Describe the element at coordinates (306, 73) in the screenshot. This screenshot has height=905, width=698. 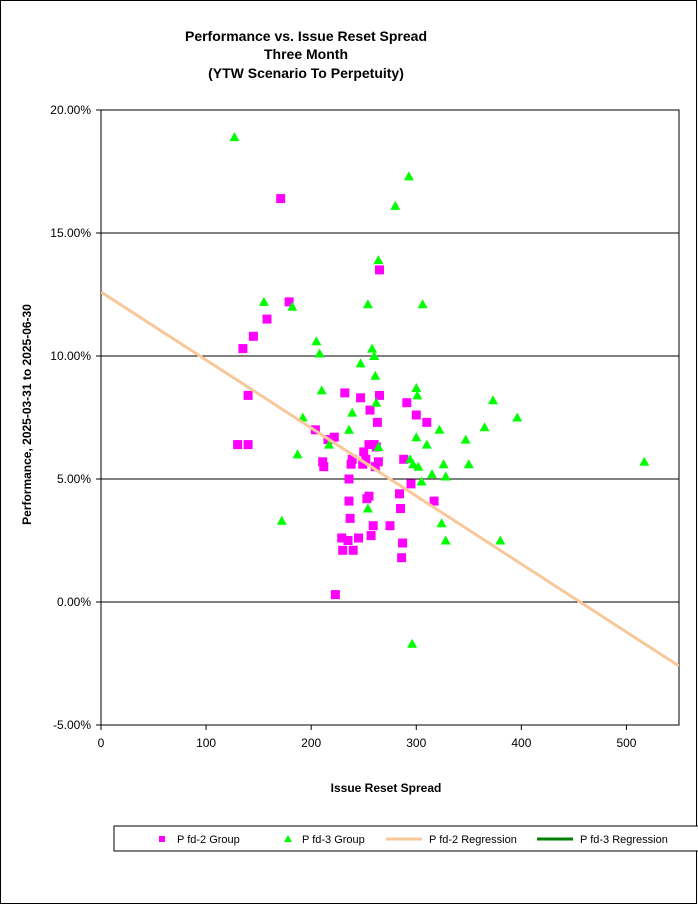
I see `chart-title-line: (YTW Scenario To Perpetuity)` at that location.